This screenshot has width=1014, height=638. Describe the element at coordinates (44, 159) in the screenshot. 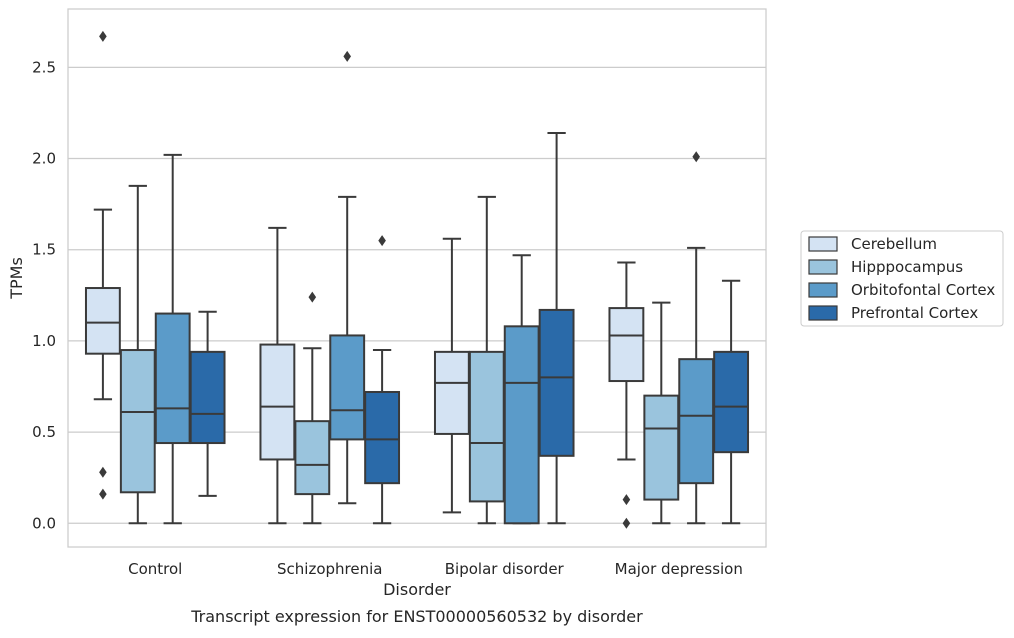

I see `y-tick-label: 2.0` at that location.